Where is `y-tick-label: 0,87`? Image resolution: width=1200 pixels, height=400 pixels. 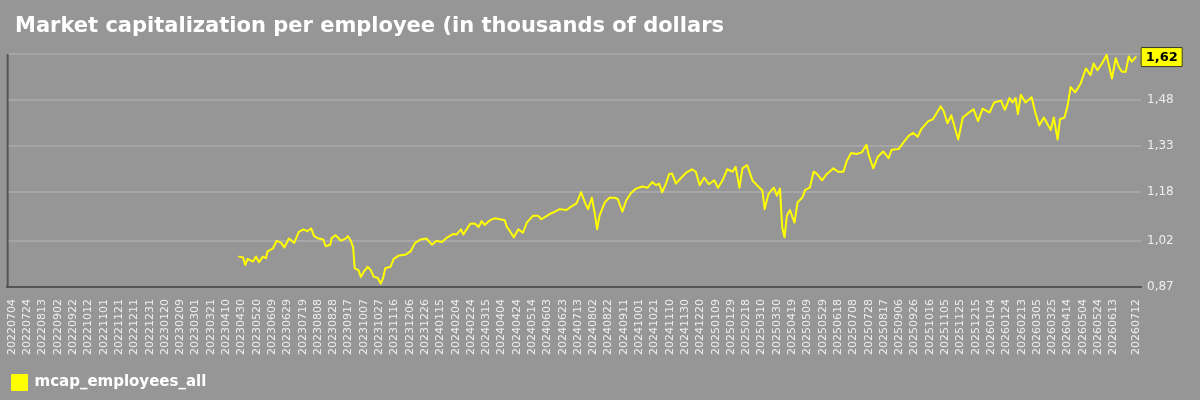 y-tick-label: 0,87 is located at coordinates (1160, 286).